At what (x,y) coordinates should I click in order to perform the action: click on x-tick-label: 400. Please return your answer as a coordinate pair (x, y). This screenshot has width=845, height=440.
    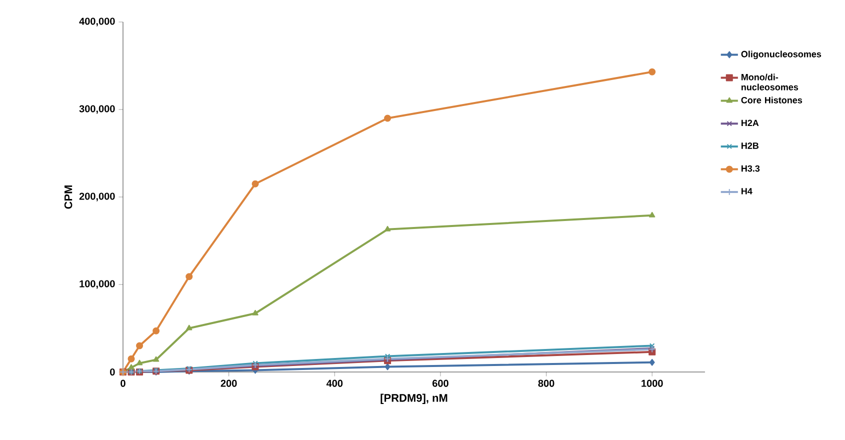
    Looking at the image, I should click on (334, 383).